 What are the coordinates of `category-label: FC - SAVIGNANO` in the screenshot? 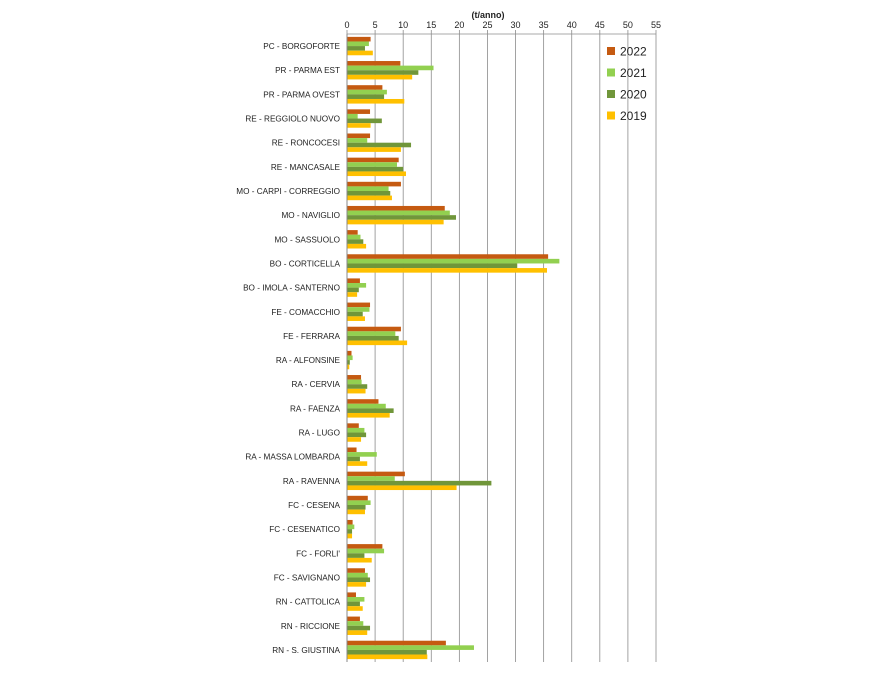 It's located at (307, 577).